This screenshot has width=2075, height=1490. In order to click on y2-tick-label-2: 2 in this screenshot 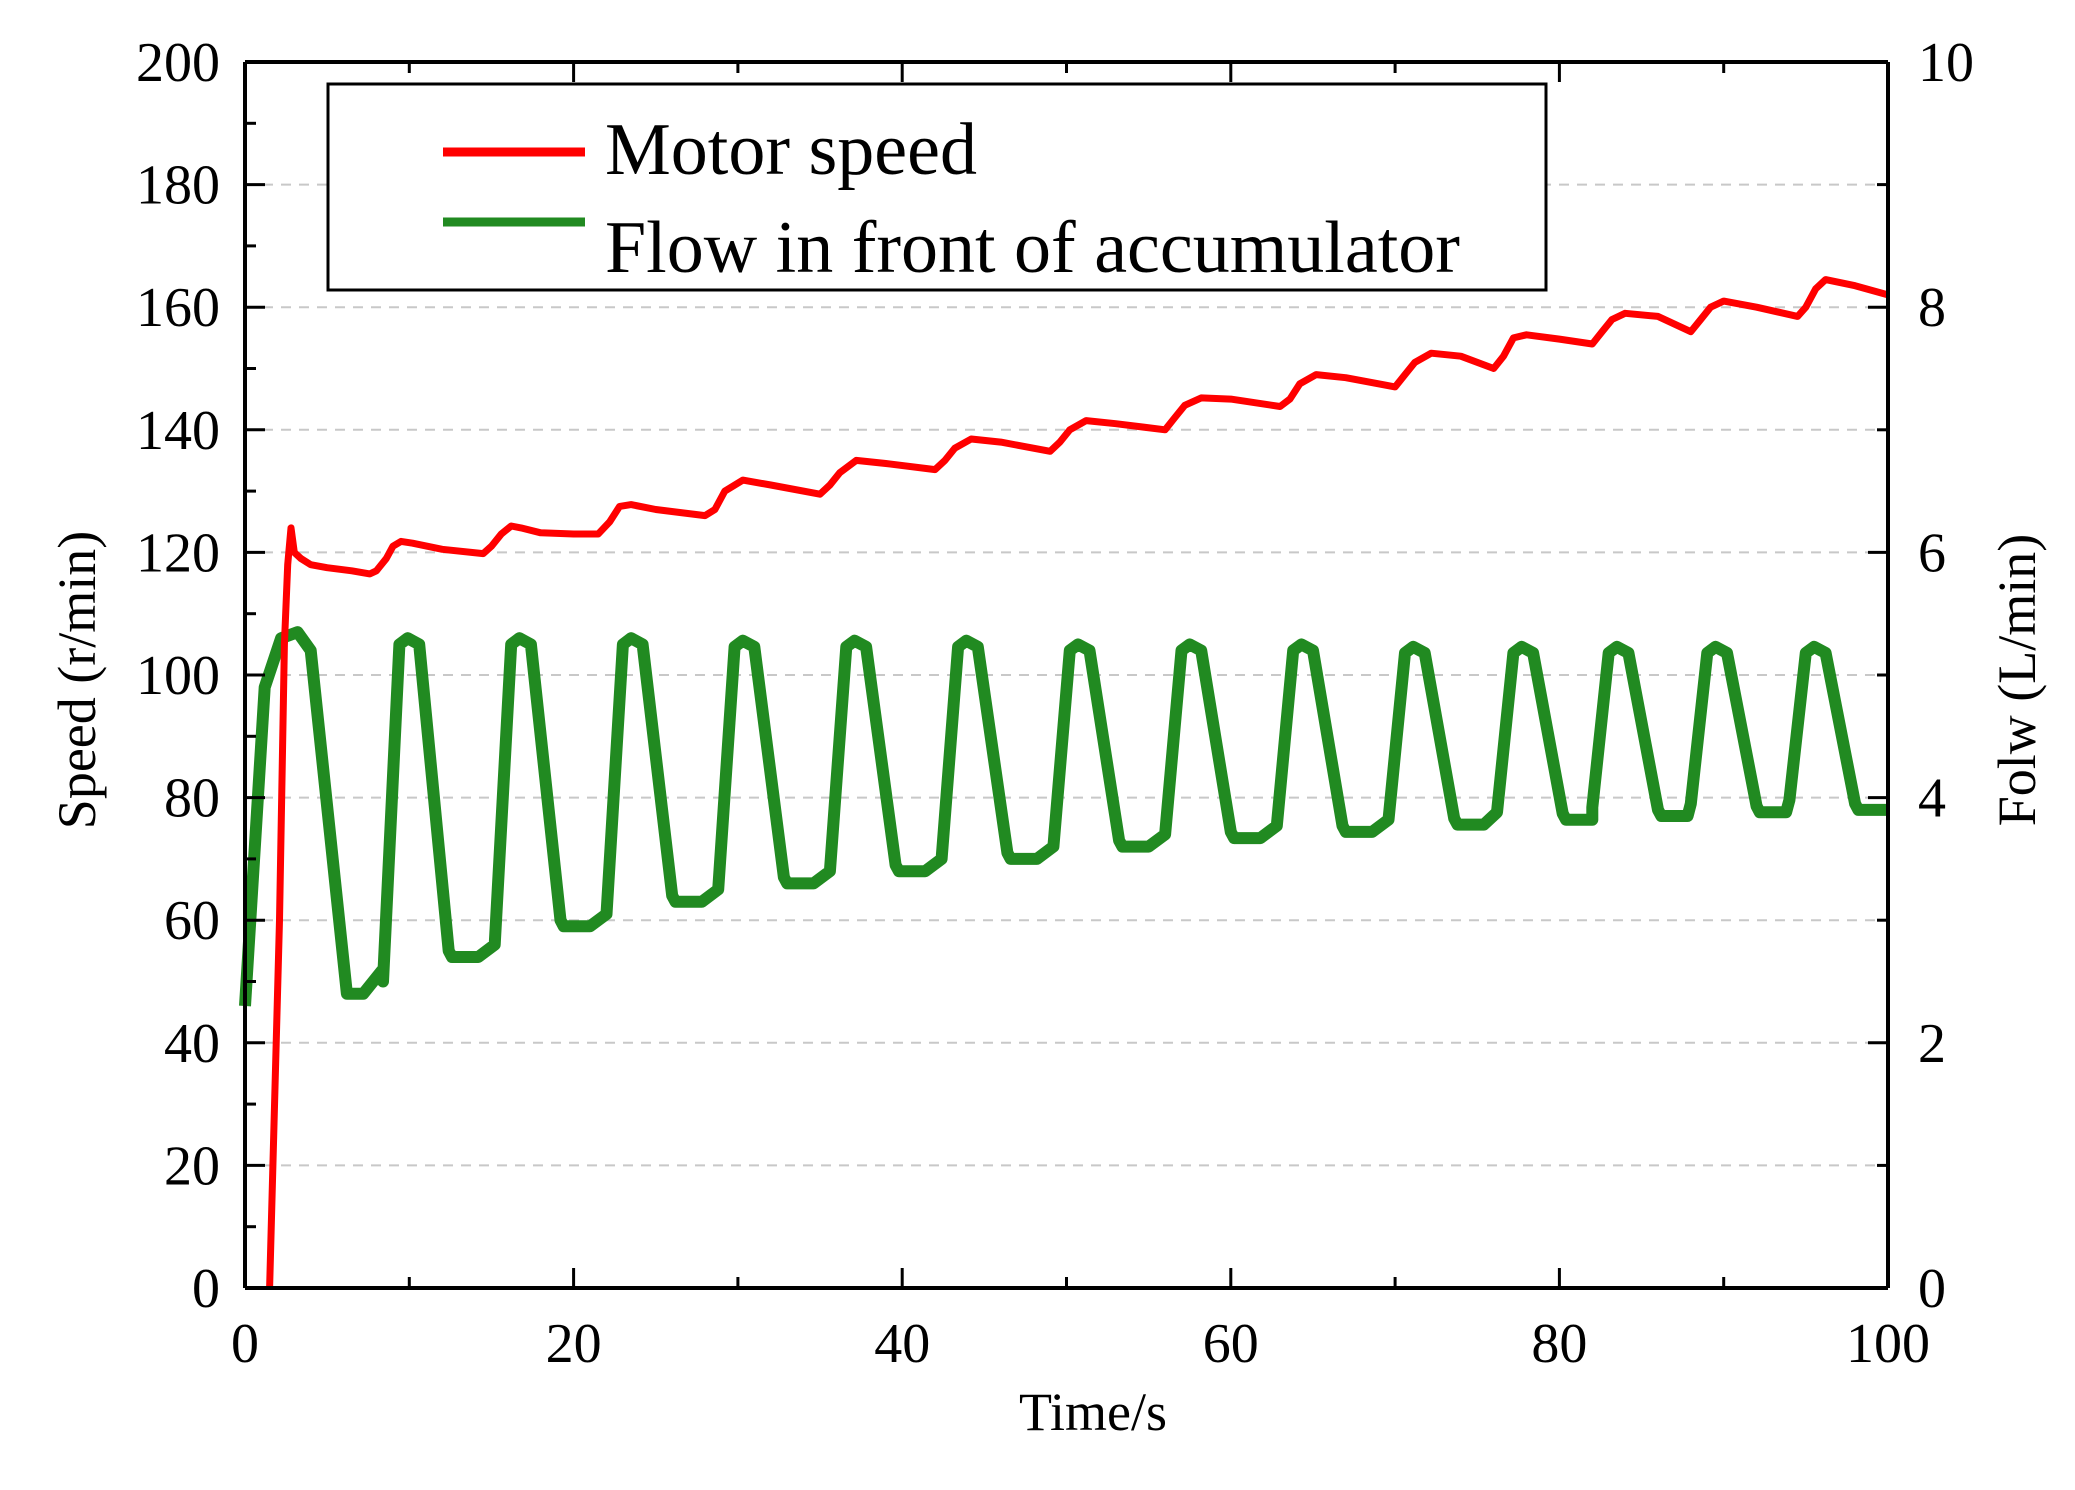, I will do `click(1932, 1044)`.